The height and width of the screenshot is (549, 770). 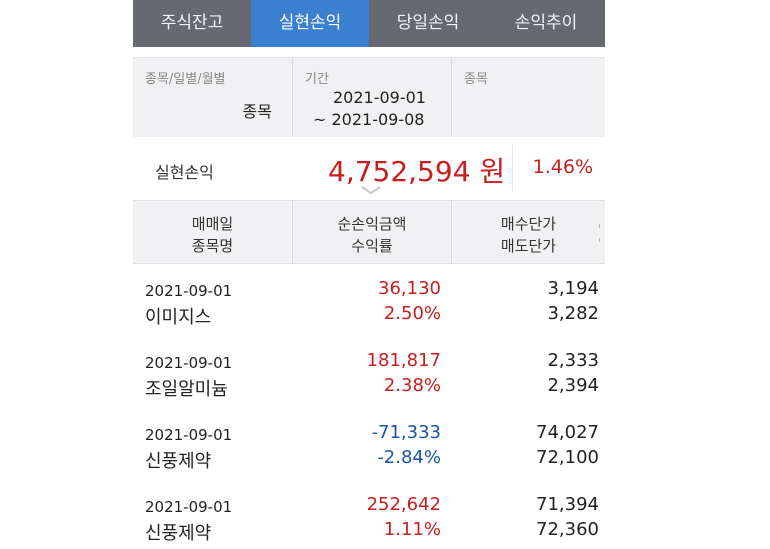 I want to click on net-pnl: 181,817, so click(x=403, y=360).